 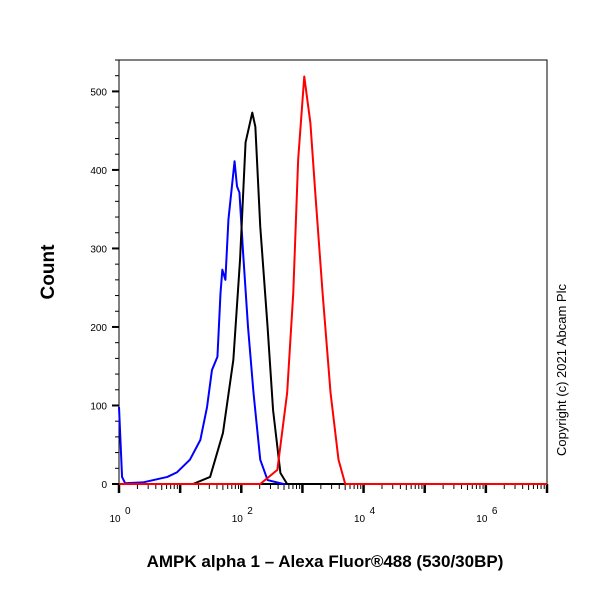 What do you see at coordinates (495, 511) in the screenshot?
I see `x-tick-label-exponent: 6` at bounding box center [495, 511].